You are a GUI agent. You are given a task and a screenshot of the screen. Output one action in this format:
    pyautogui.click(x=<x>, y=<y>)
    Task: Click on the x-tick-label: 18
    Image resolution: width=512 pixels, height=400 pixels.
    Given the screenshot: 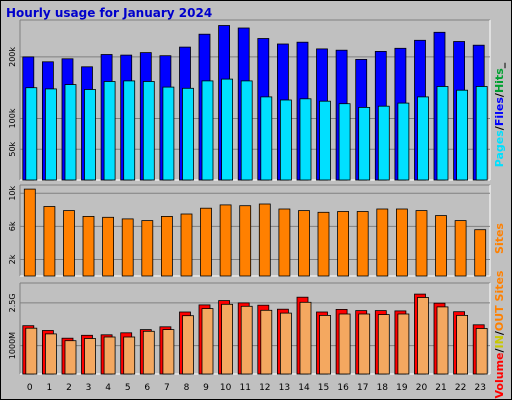 What is the action you would take?
    pyautogui.click(x=383, y=388)
    